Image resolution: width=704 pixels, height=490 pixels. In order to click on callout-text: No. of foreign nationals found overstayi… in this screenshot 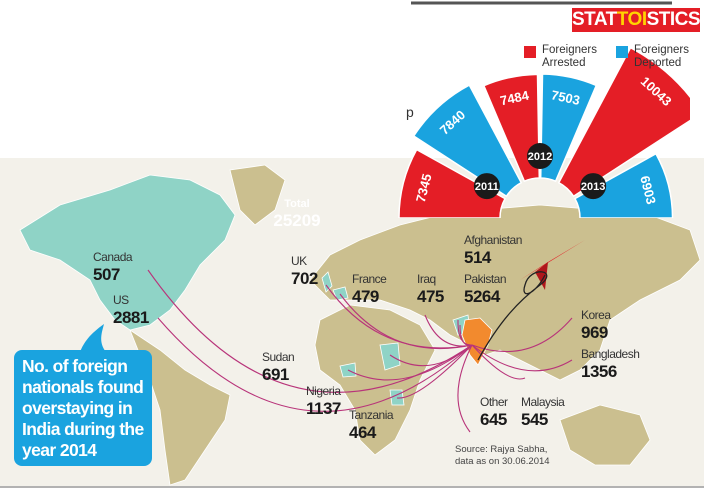, I will do `click(83, 408)`.